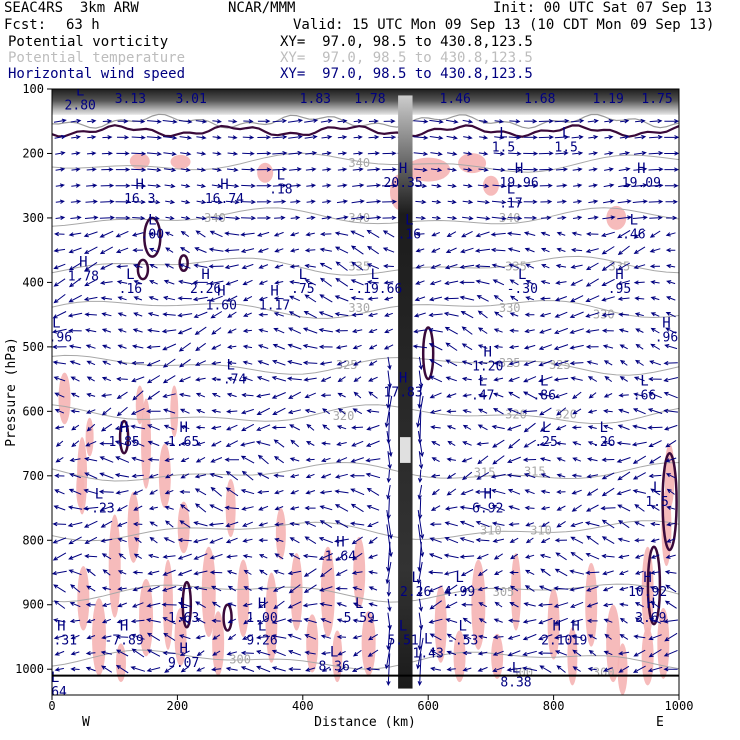  What do you see at coordinates (556, 641) in the screenshot?
I see `extremum-value: 2.10` at bounding box center [556, 641].